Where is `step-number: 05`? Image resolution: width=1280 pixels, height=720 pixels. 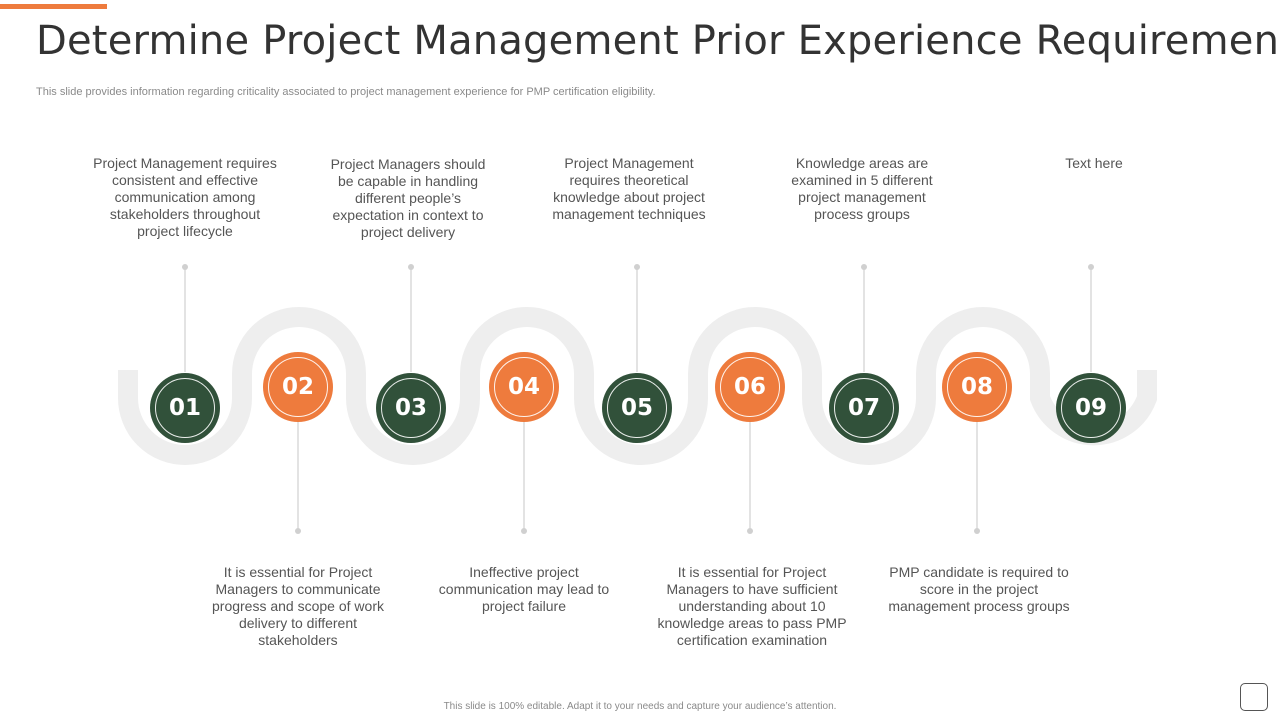 step-number: 05 is located at coordinates (636, 408).